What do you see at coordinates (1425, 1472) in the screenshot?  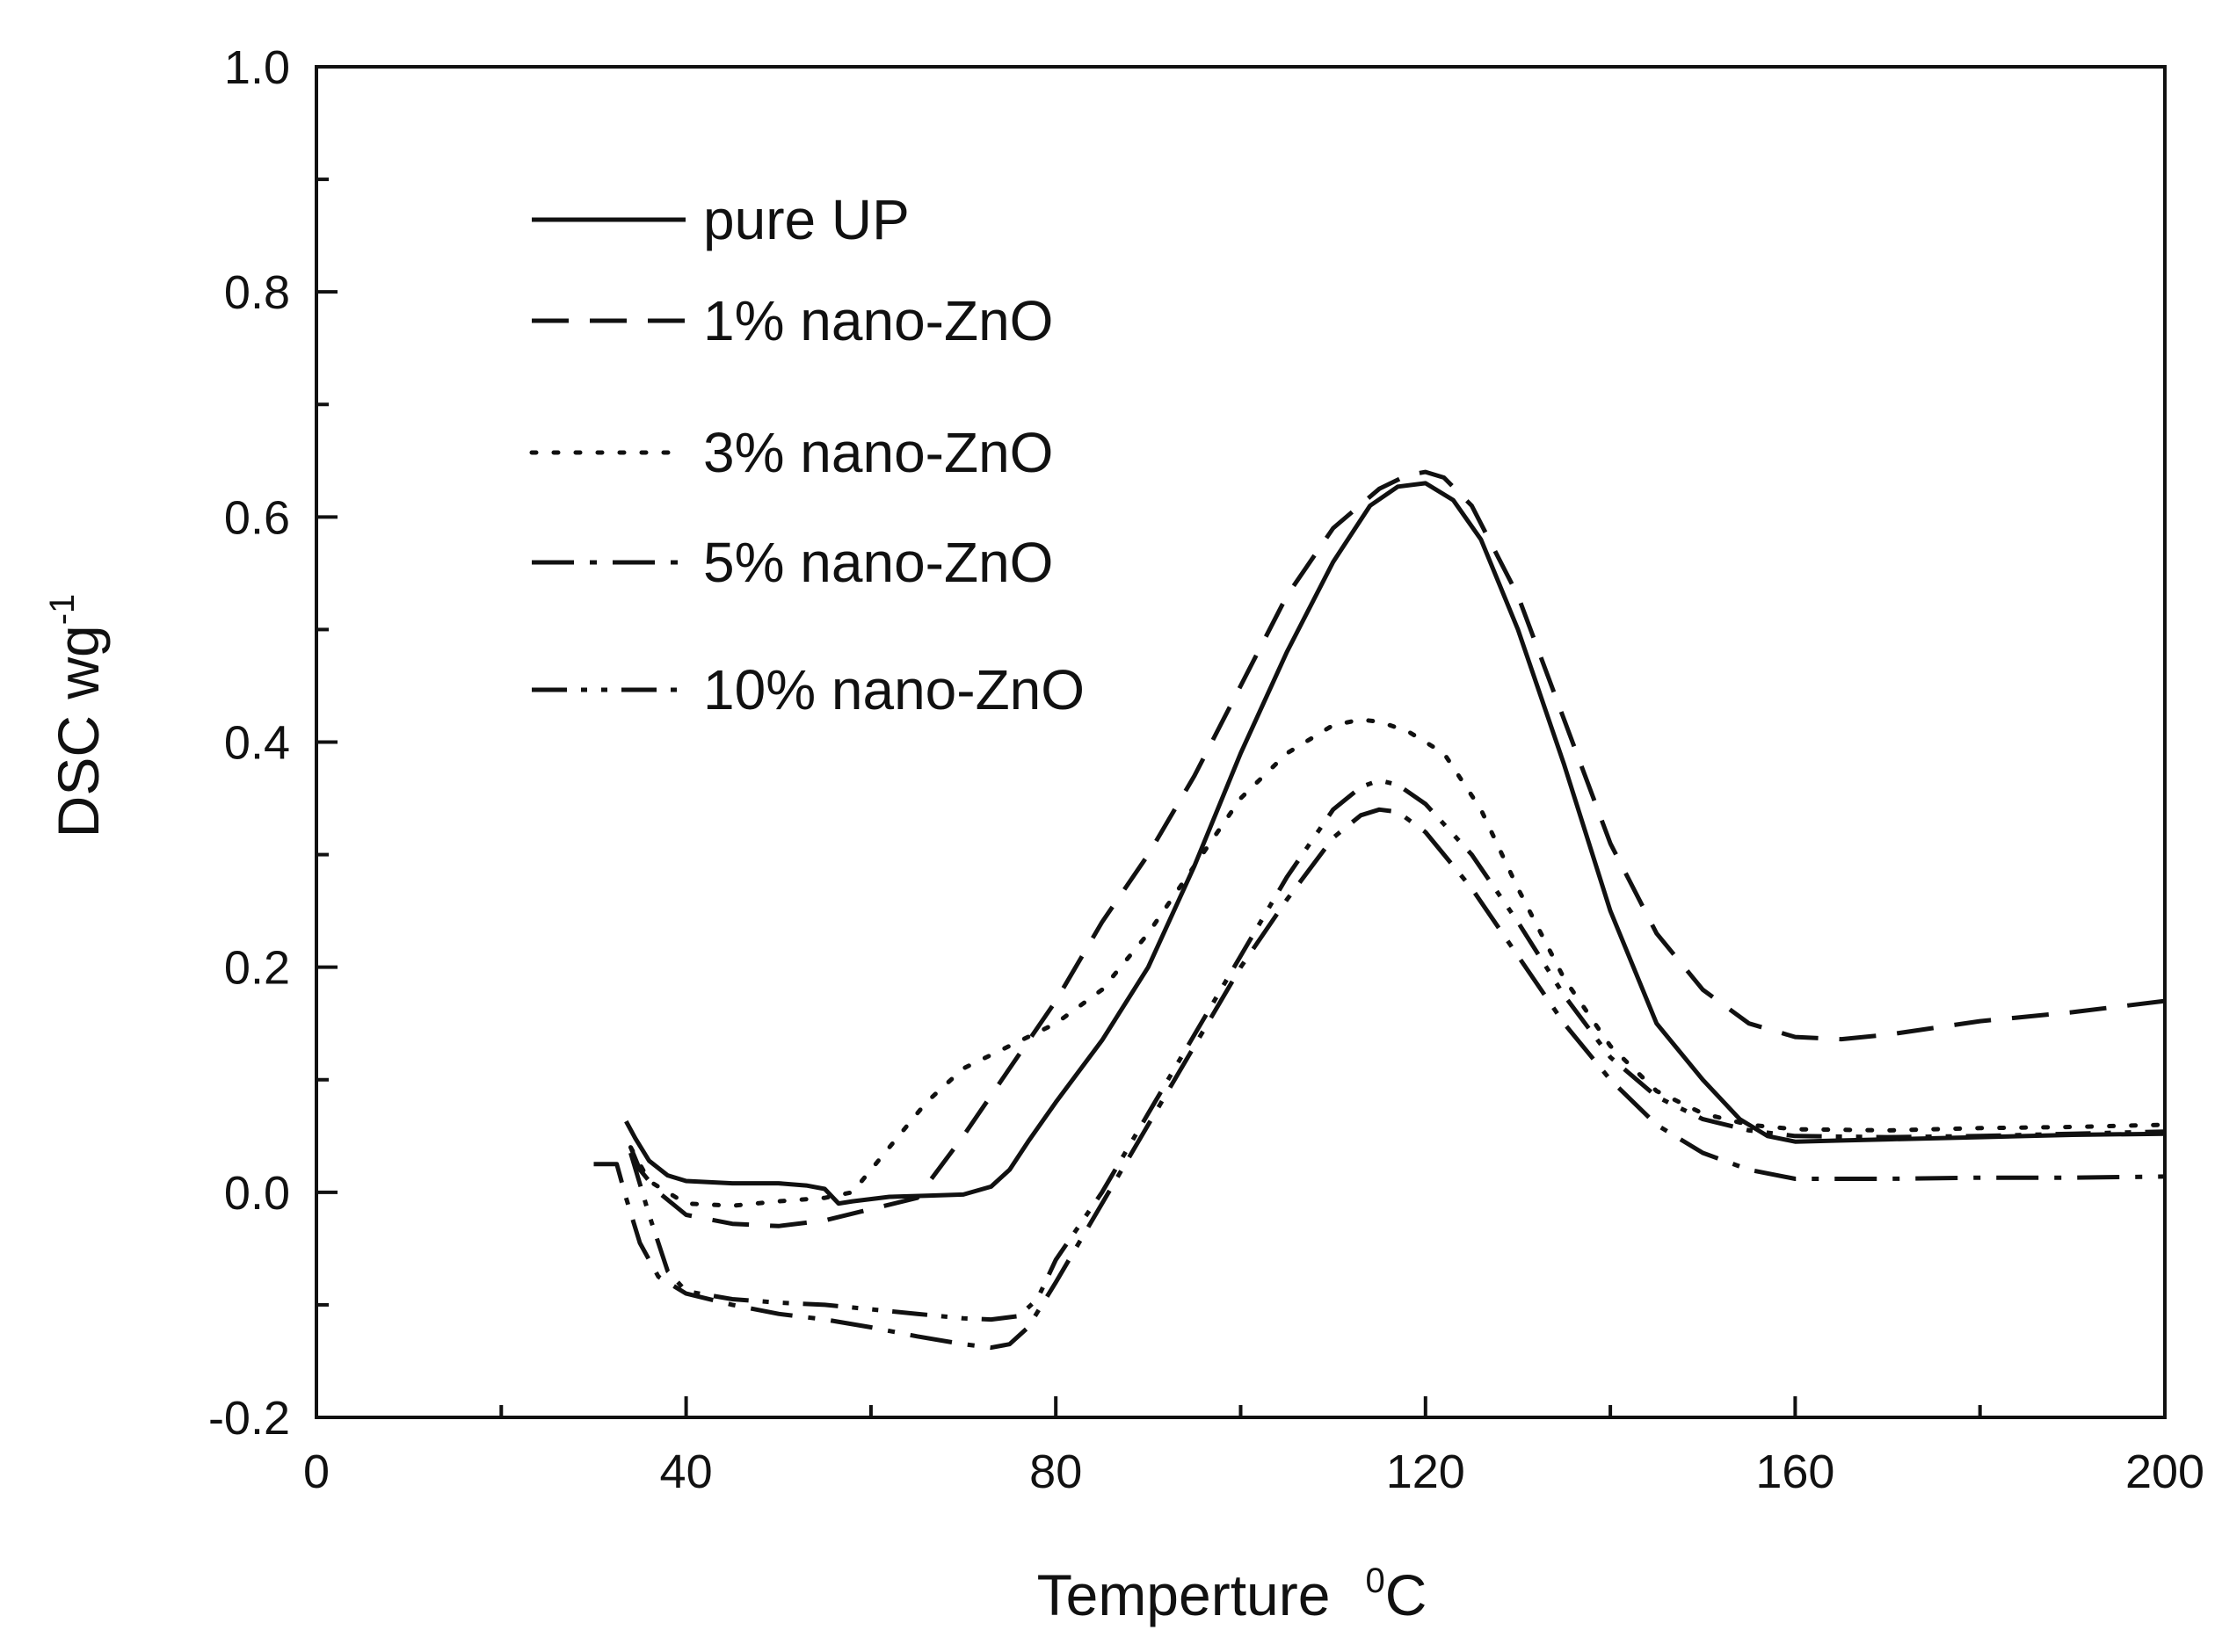 I see `x-tick-label: 120` at bounding box center [1425, 1472].